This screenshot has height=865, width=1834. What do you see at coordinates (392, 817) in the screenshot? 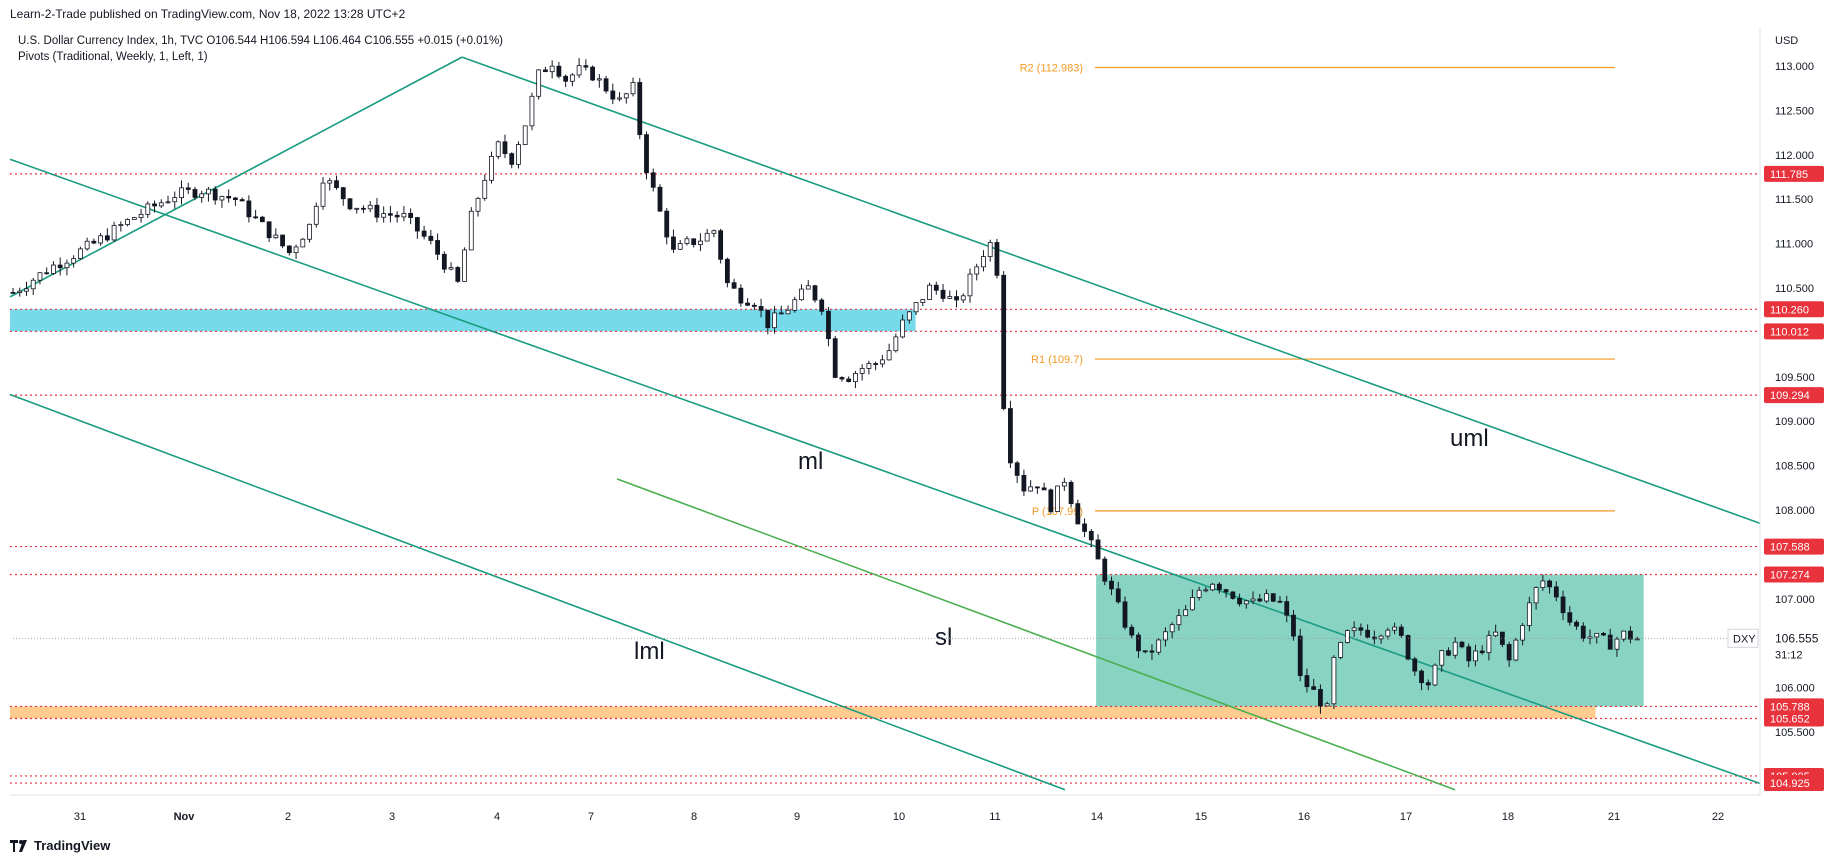
I see `x-tick-label: 3` at bounding box center [392, 817].